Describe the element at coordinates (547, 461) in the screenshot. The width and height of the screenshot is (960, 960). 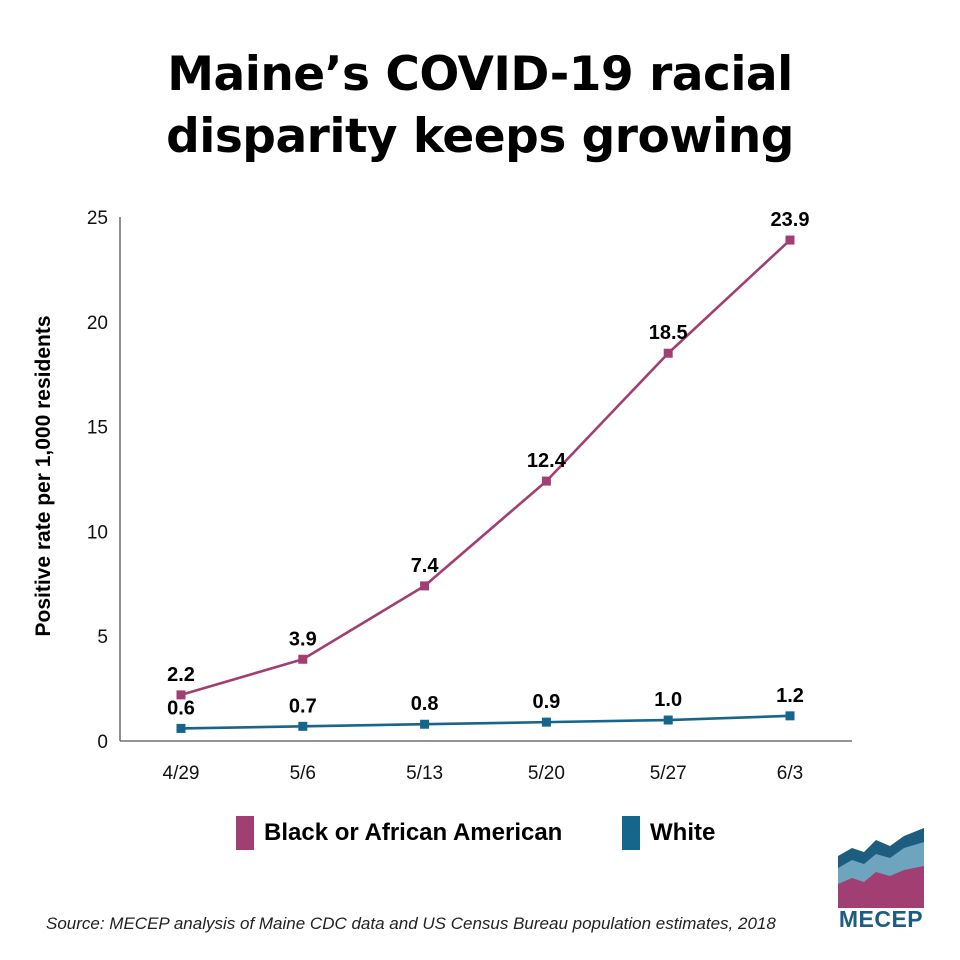
I see `data-label-black: 12.4` at that location.